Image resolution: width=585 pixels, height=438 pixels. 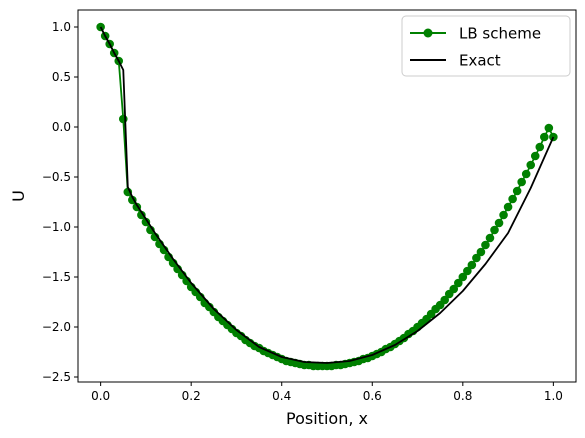 I want to click on legend: LB scheme Exact, so click(x=486, y=46).